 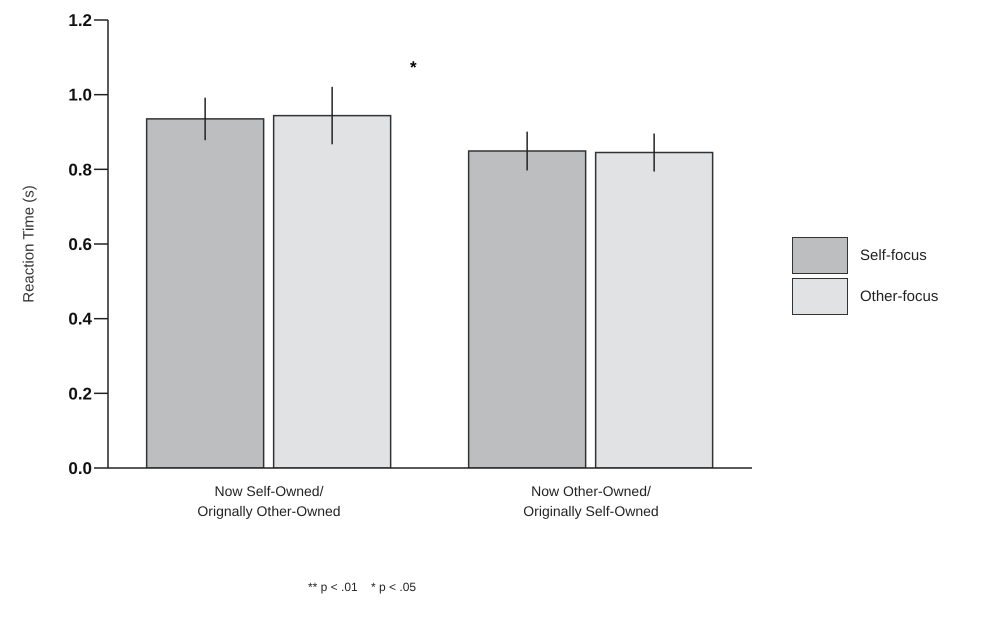 What do you see at coordinates (29, 244) in the screenshot?
I see `y-axis-title: Reaction Time (s)` at bounding box center [29, 244].